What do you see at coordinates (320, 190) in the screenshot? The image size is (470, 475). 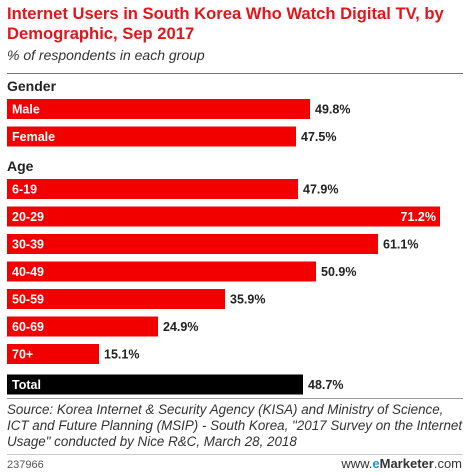 I see `bar-value-label: 47.9%` at bounding box center [320, 190].